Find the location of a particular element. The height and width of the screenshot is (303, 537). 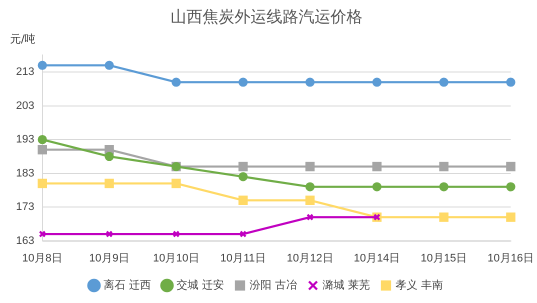

y-tick-label: 183 is located at coordinates (25, 173).